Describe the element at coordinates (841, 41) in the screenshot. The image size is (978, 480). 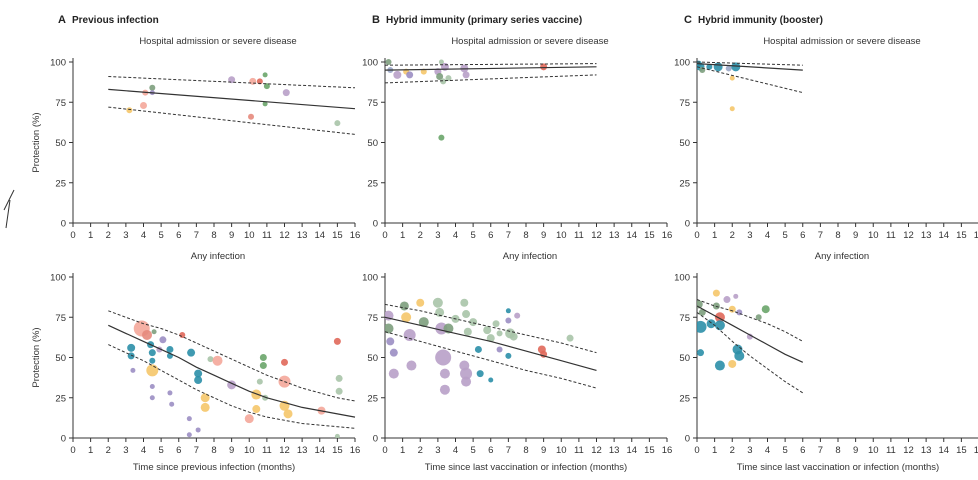
I see `subplot-title: Hospital admission or severe disease` at that location.